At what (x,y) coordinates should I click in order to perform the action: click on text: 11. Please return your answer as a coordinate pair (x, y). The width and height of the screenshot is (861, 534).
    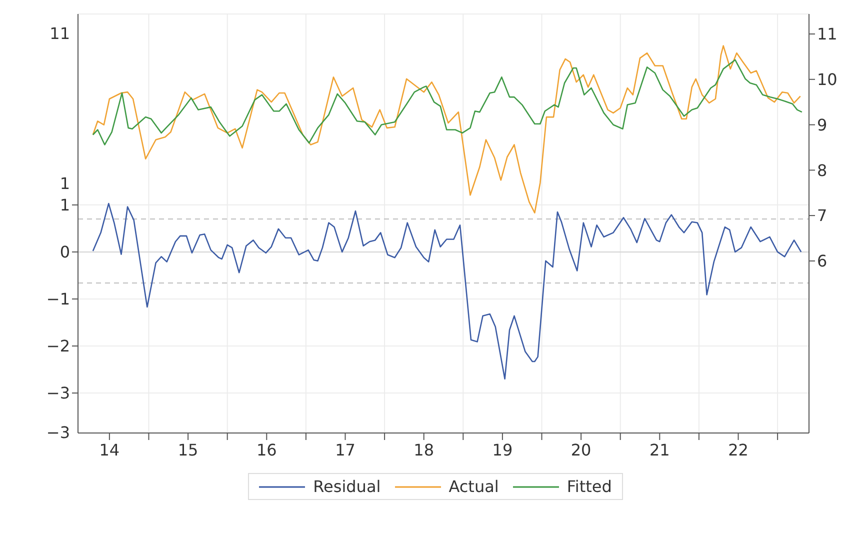
    Looking at the image, I should click on (60, 33).